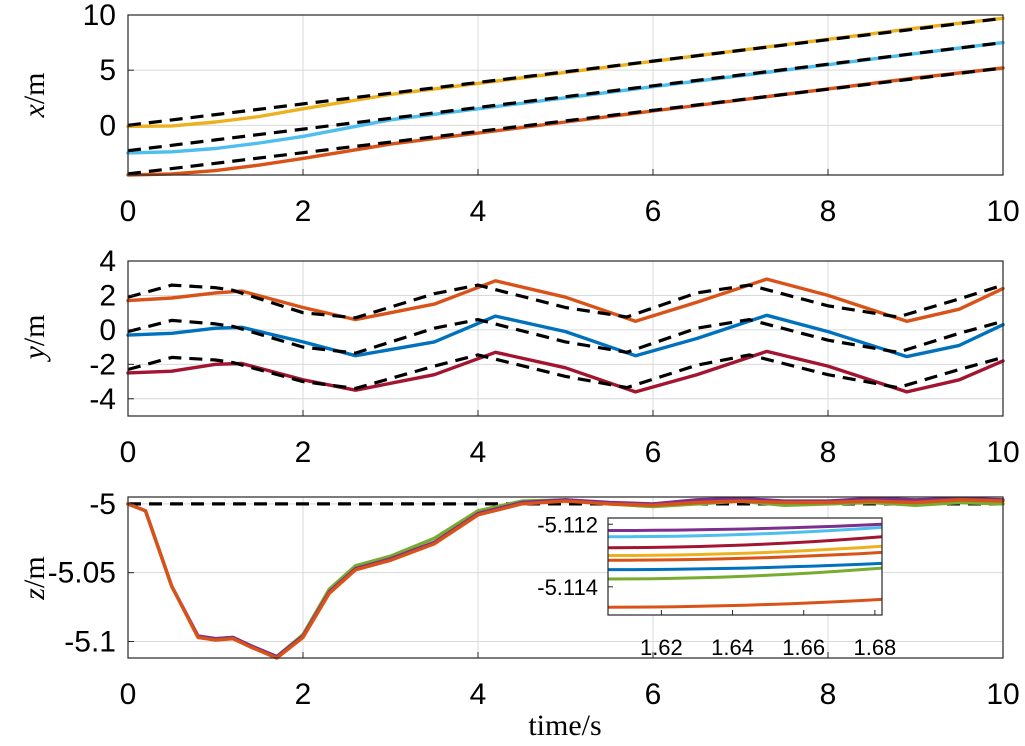  I want to click on series-line-agent-2-ref, so click(565, 336).